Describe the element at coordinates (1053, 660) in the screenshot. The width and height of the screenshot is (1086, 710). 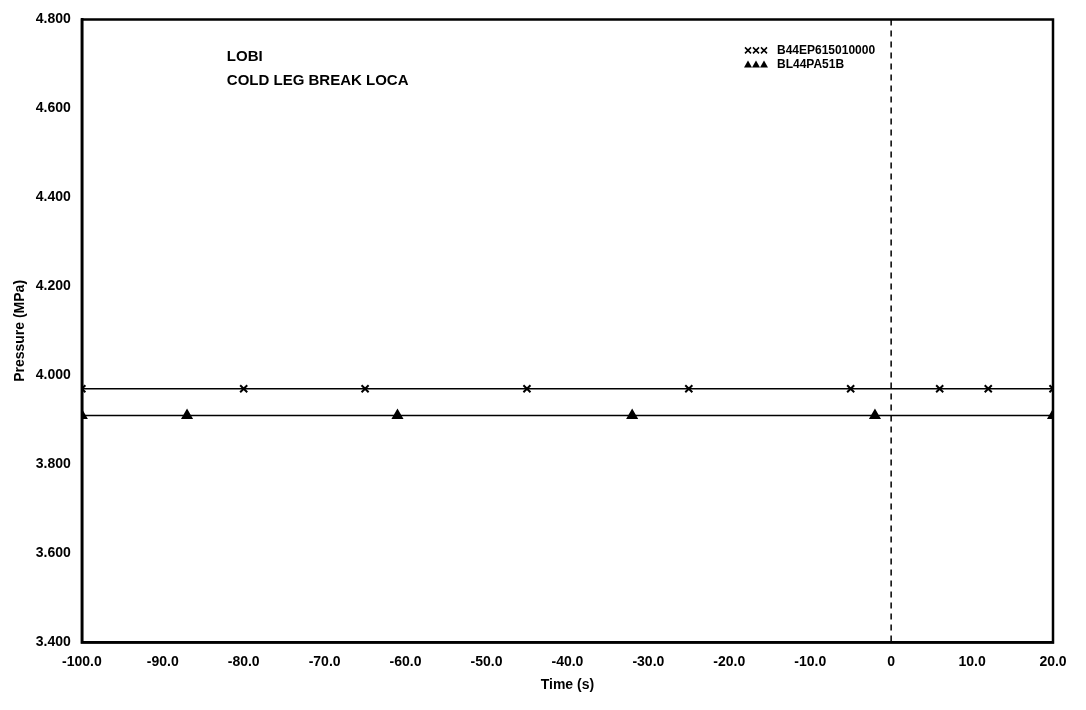
I see `x-tick-label: 20.0` at that location.